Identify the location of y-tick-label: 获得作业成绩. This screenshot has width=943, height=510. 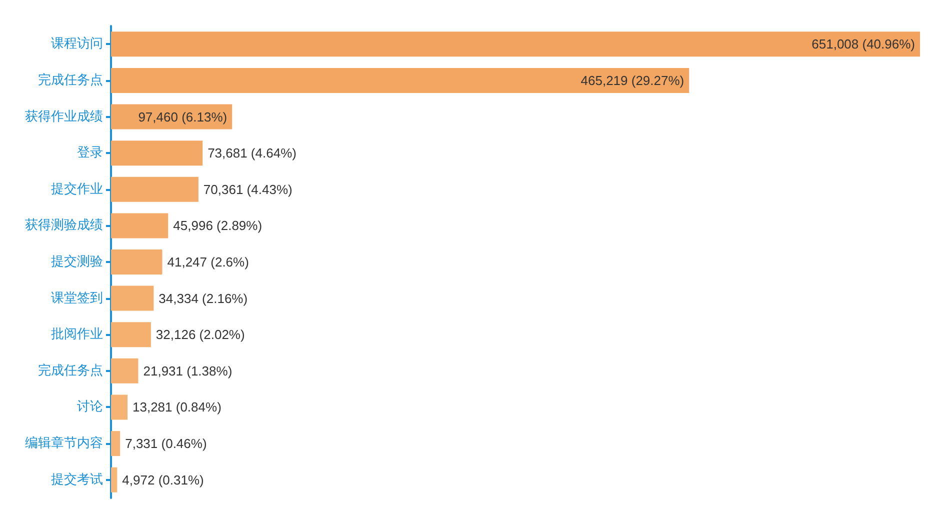
(64, 116).